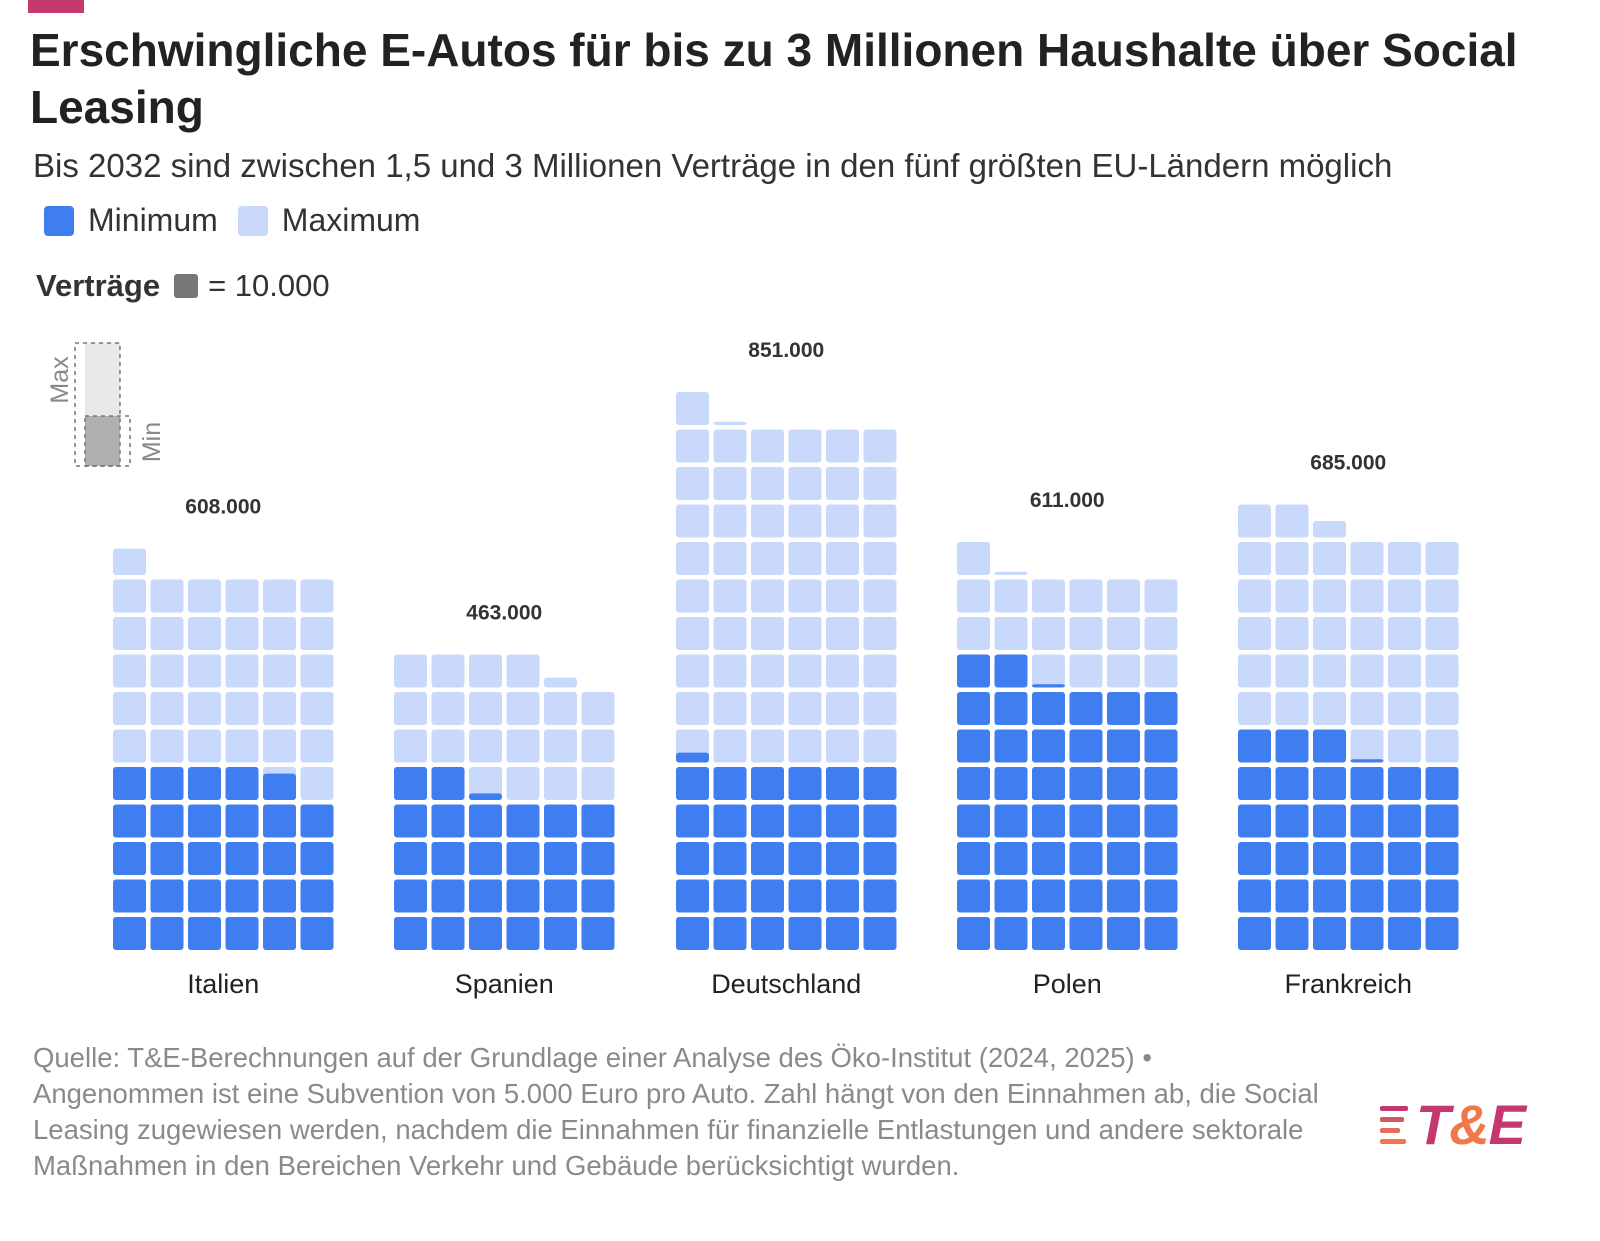 The height and width of the screenshot is (1241, 1600). What do you see at coordinates (1507, 1124) in the screenshot?
I see `logo-e: E` at bounding box center [1507, 1124].